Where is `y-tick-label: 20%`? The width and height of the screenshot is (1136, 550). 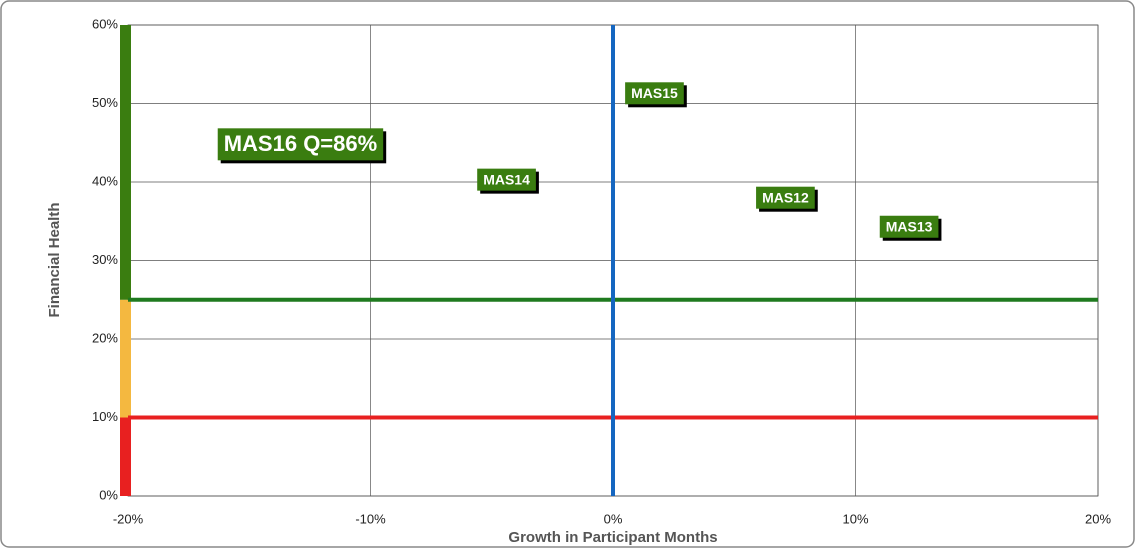 y-tick-label: 20% is located at coordinates (105, 337).